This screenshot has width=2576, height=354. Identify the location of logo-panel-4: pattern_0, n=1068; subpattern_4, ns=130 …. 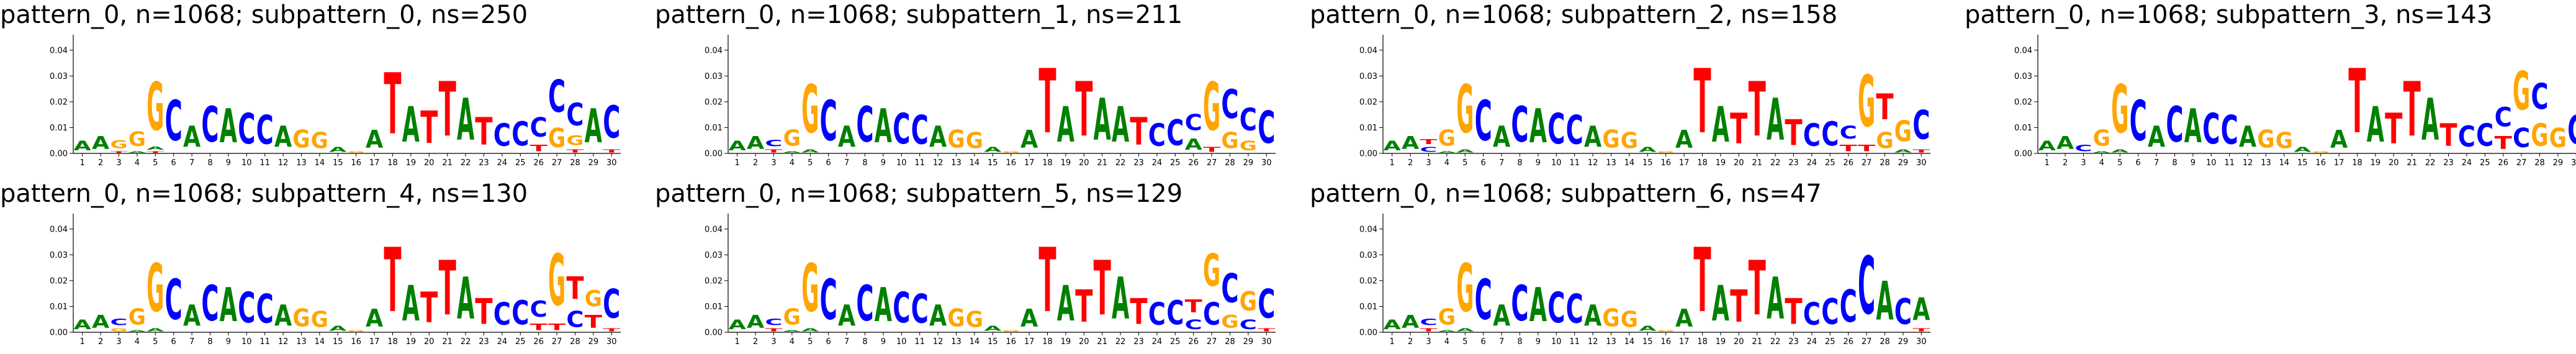
(313, 266).